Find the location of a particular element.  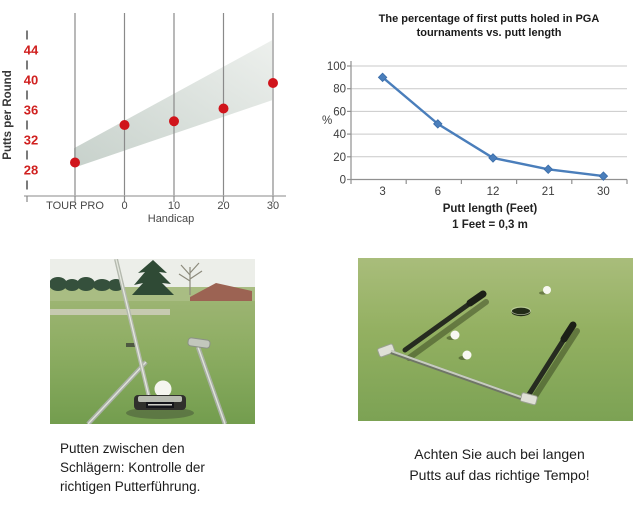

svg-text: 32 is located at coordinates (31, 140).